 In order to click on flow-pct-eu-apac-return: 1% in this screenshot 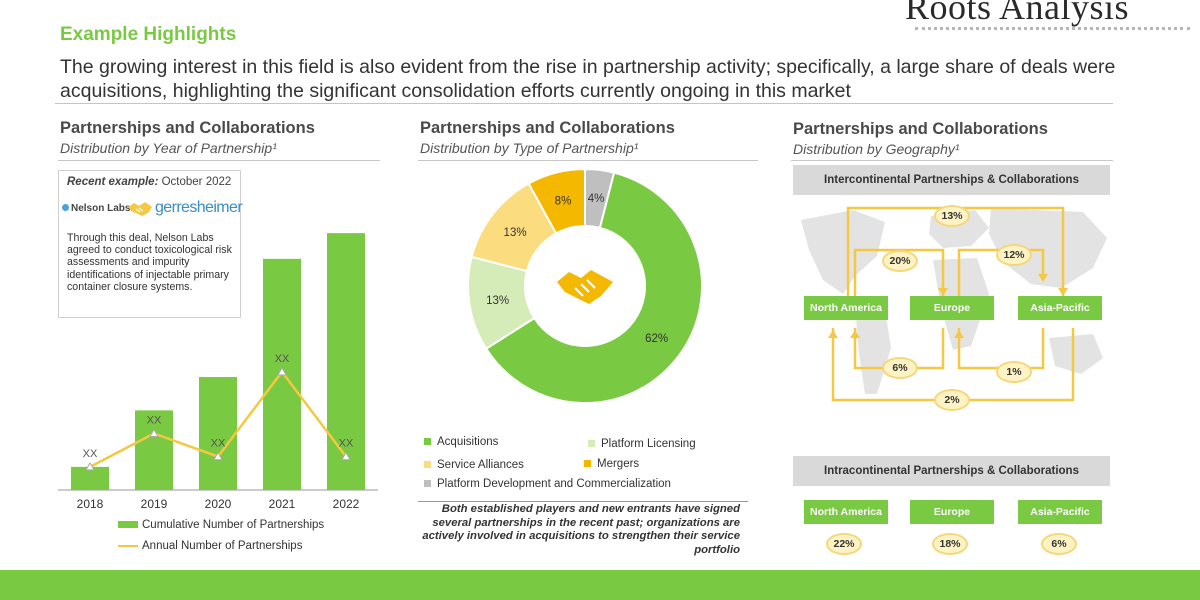, I will do `click(1014, 372)`.